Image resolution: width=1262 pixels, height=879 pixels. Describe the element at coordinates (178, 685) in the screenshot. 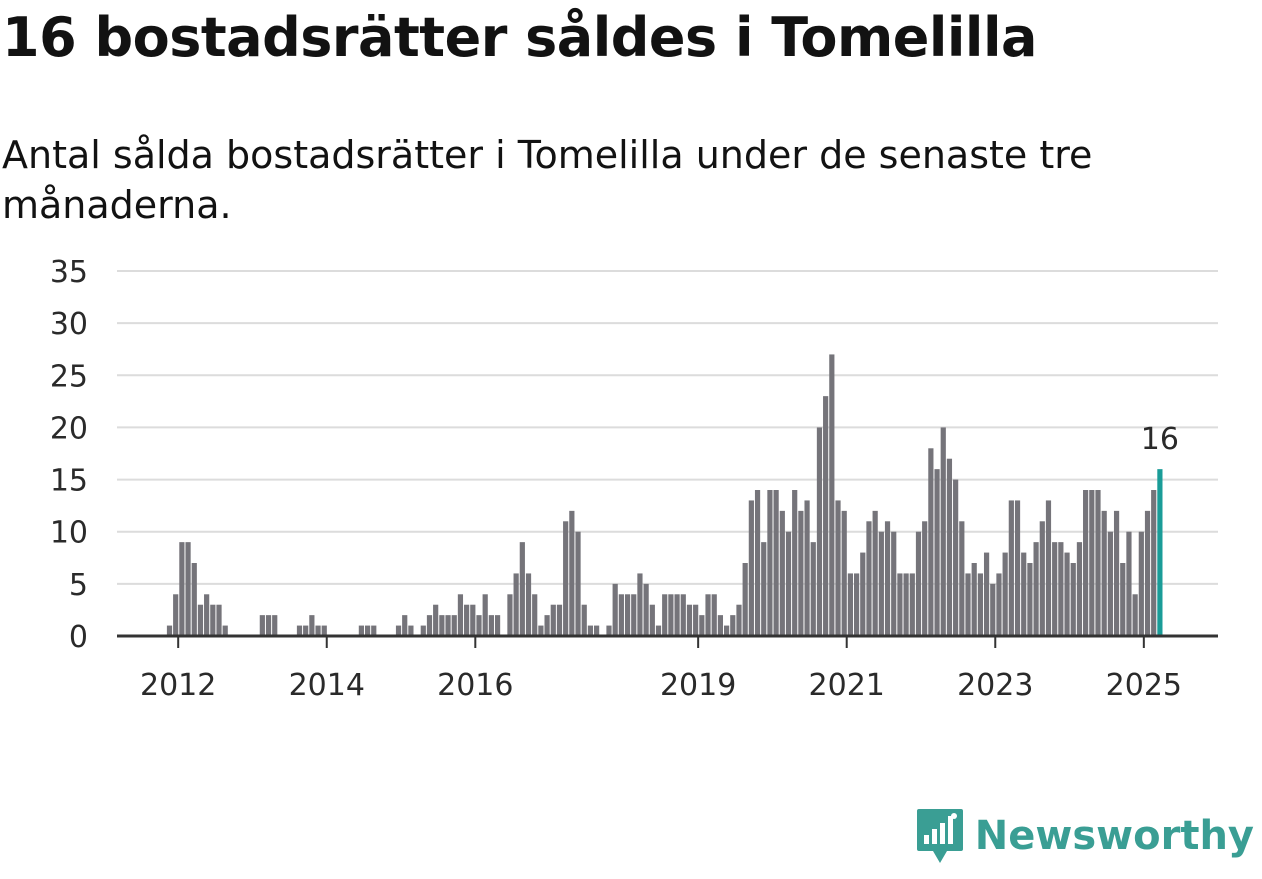

I see `x-tick-label: 2012` at that location.